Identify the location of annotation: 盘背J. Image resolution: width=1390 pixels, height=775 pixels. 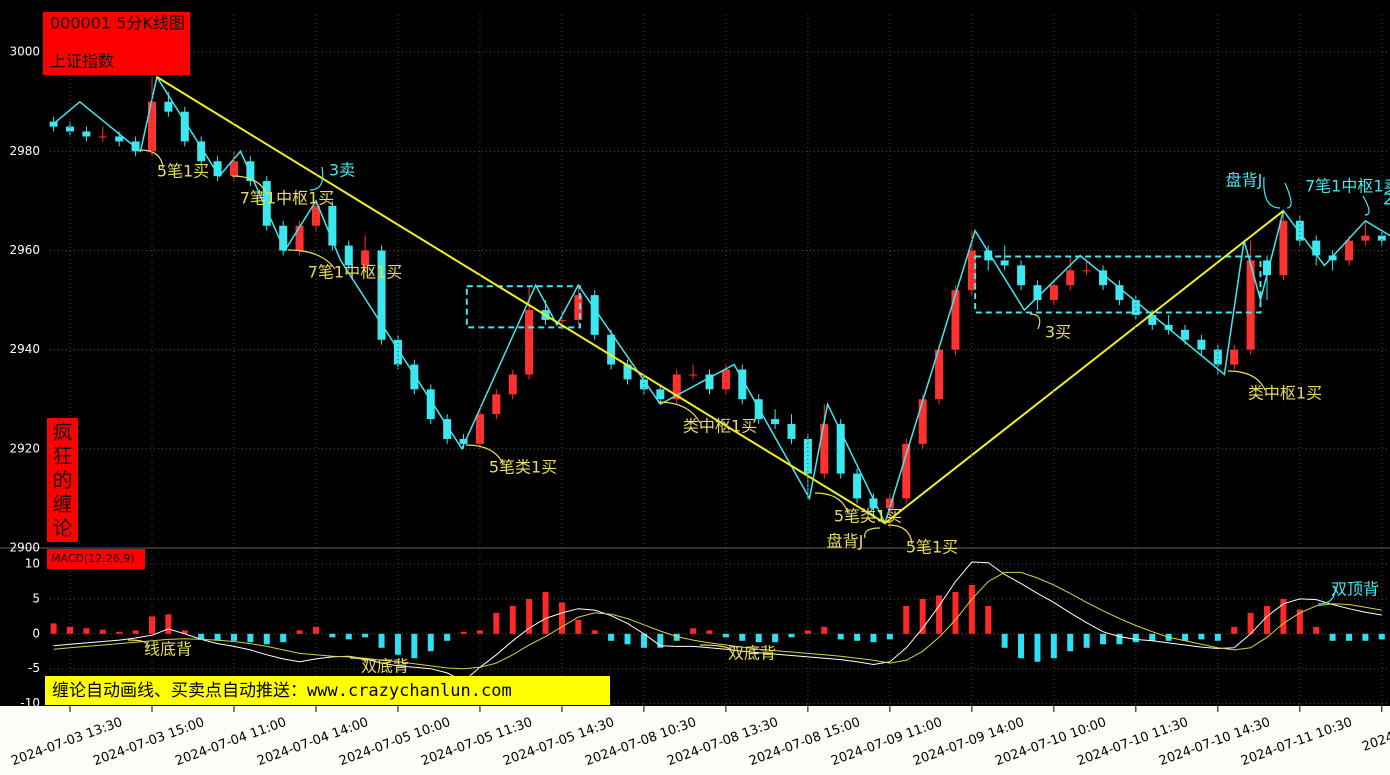
(845, 541).